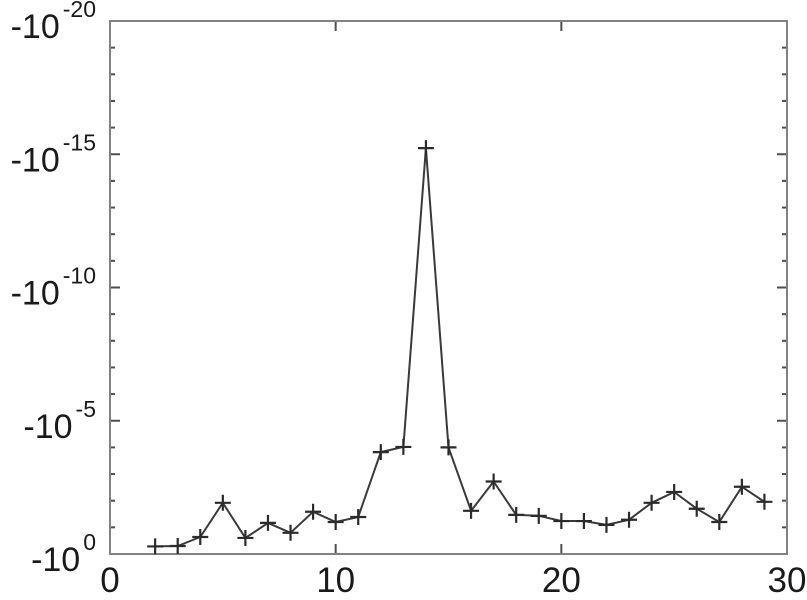 The image size is (807, 600). What do you see at coordinates (53, 23) in the screenshot?
I see `y-tick-label: -10 -20` at bounding box center [53, 23].